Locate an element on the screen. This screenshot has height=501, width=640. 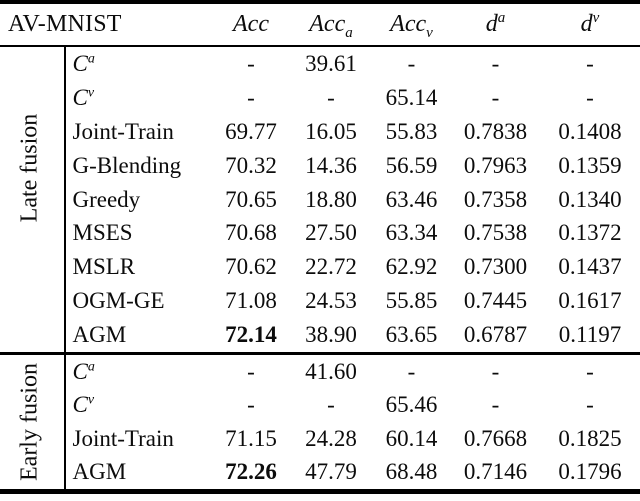
value-cell: 41.60 is located at coordinates (331, 371).